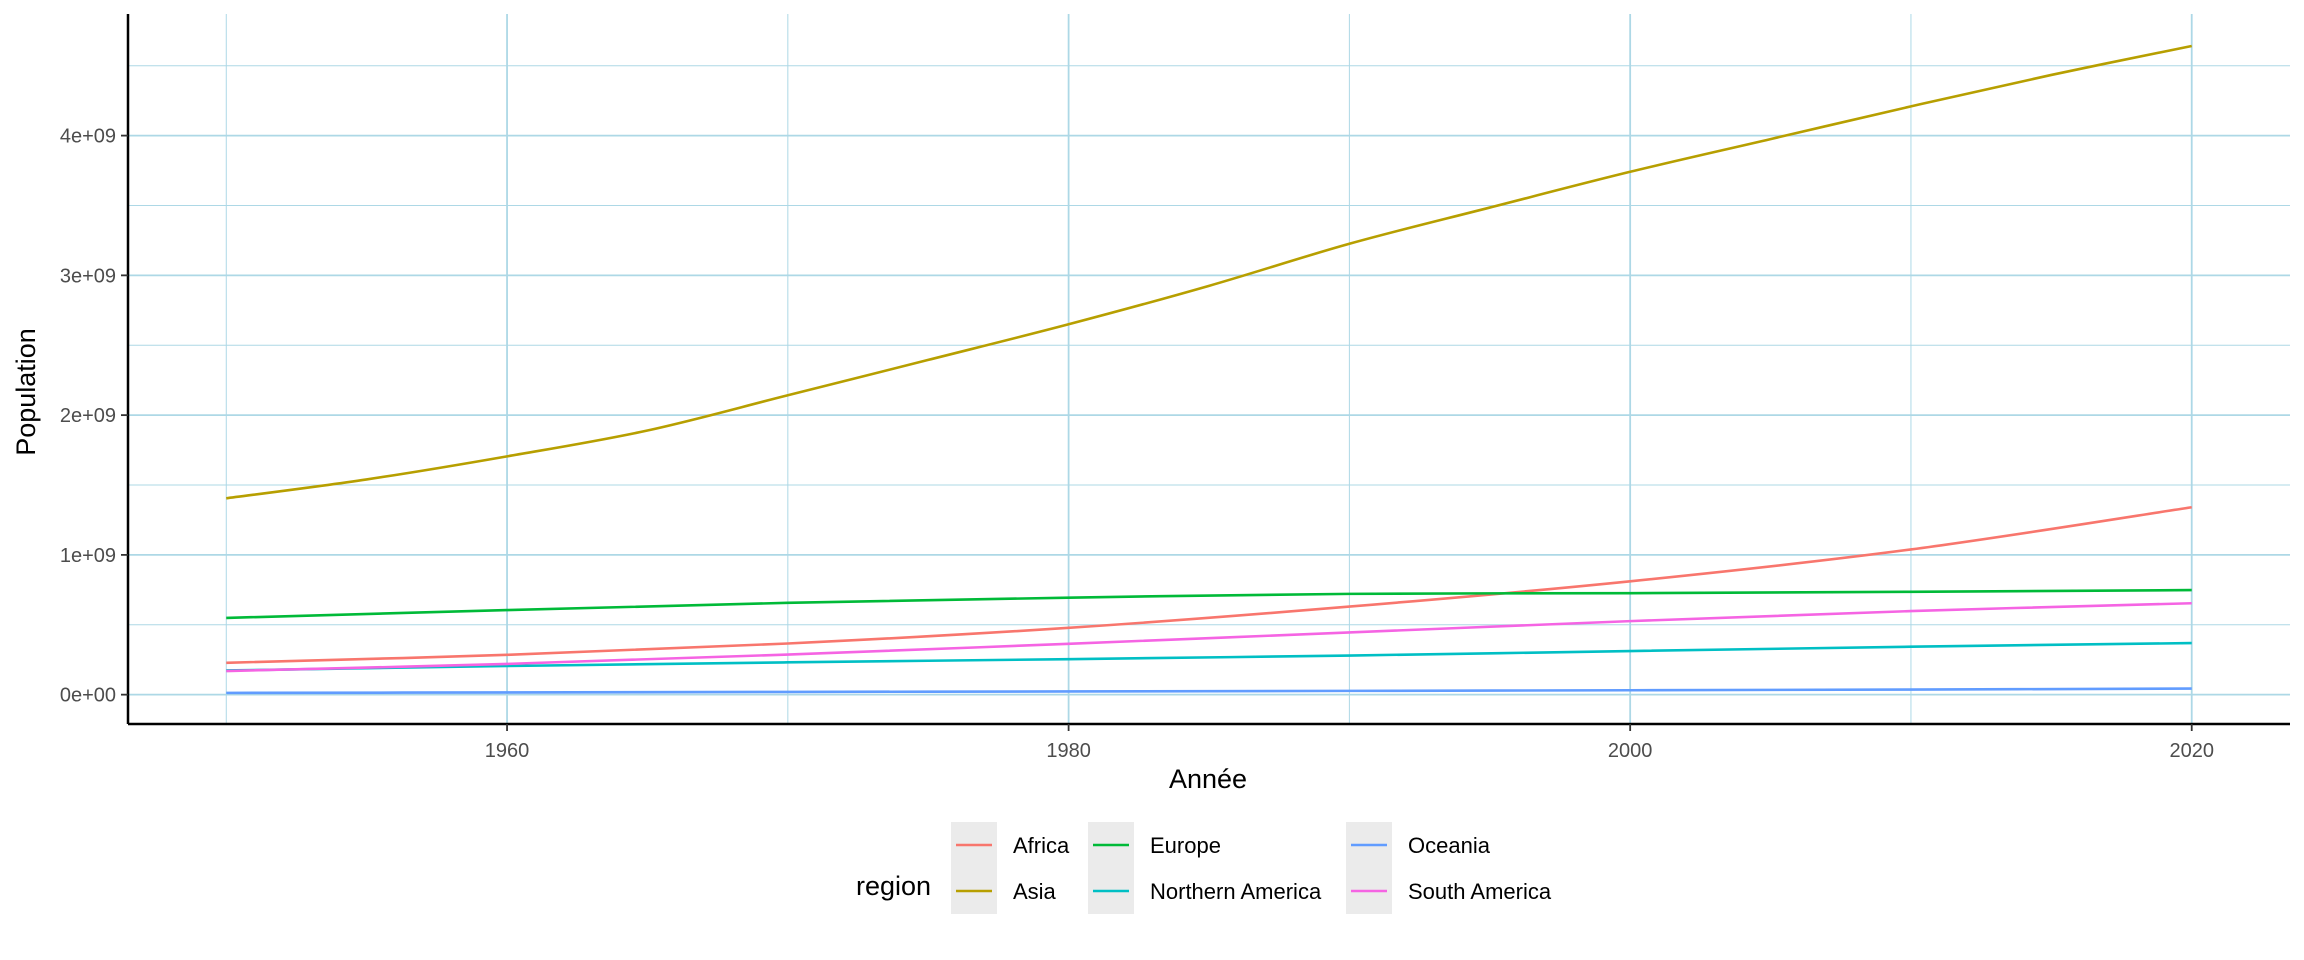 Image resolution: width=2304 pixels, height=960 pixels. I want to click on x-axis-ticks: 1960 1980 2000 2020, so click(1349, 743).